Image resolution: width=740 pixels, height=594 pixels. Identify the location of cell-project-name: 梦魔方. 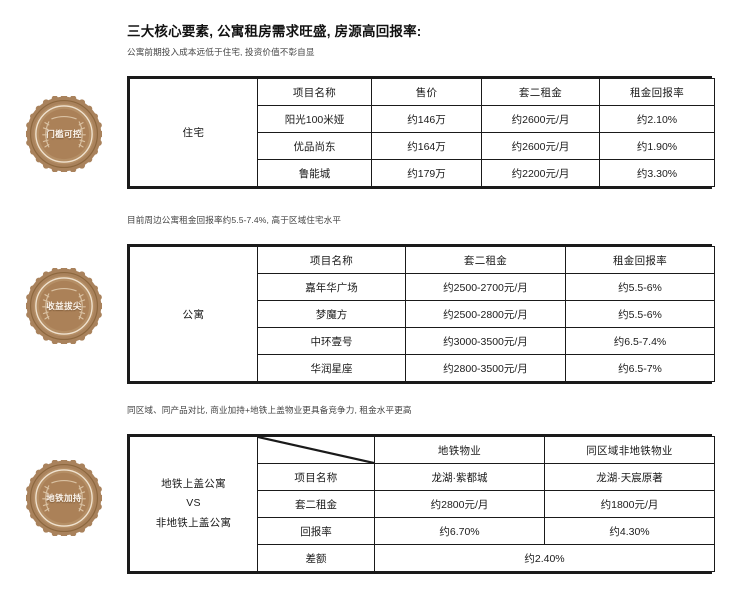
(331, 314).